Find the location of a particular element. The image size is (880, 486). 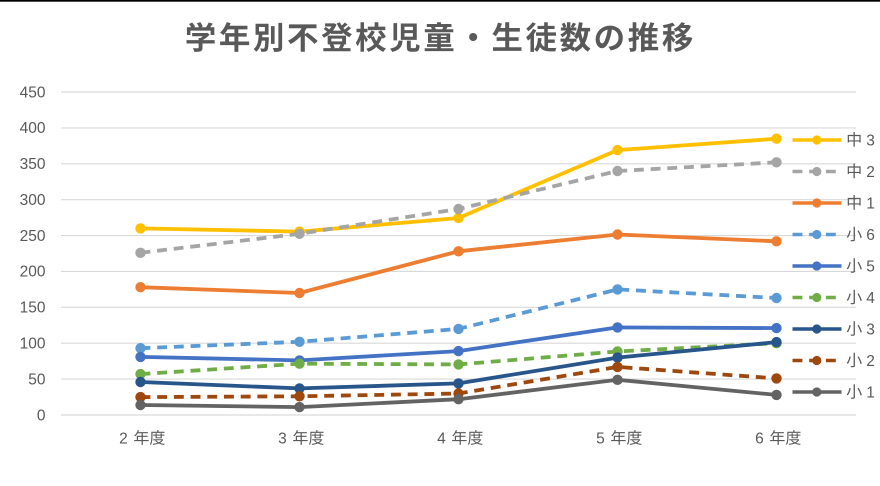

svg-text: 350 is located at coordinates (33, 164).